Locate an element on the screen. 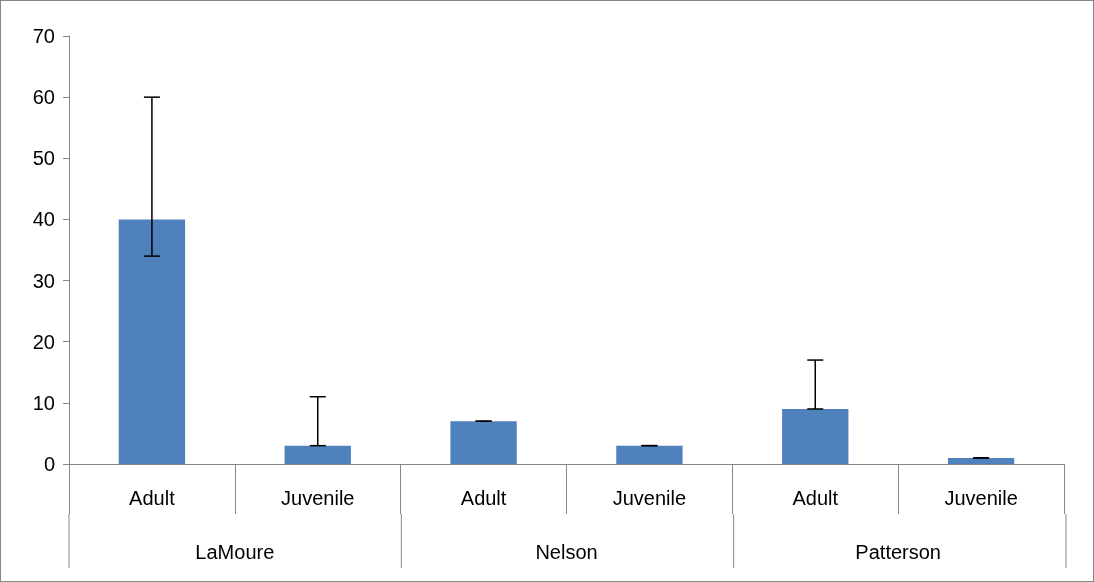 This screenshot has width=1094, height=582. y-tick-label: 70 is located at coordinates (43, 36).